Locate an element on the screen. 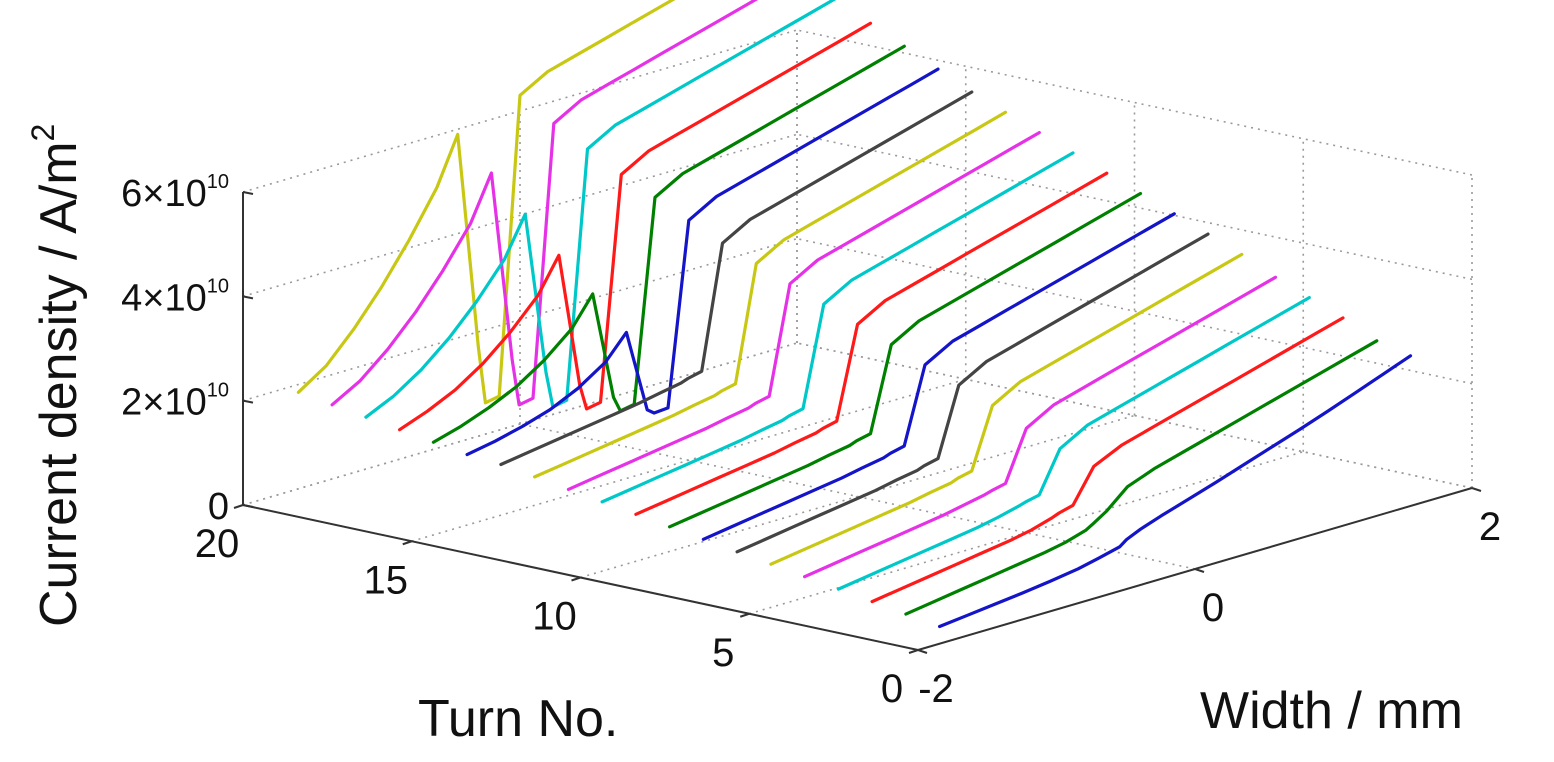  z-tick-label-2: 4×10¹⁰ is located at coordinates (175, 297).